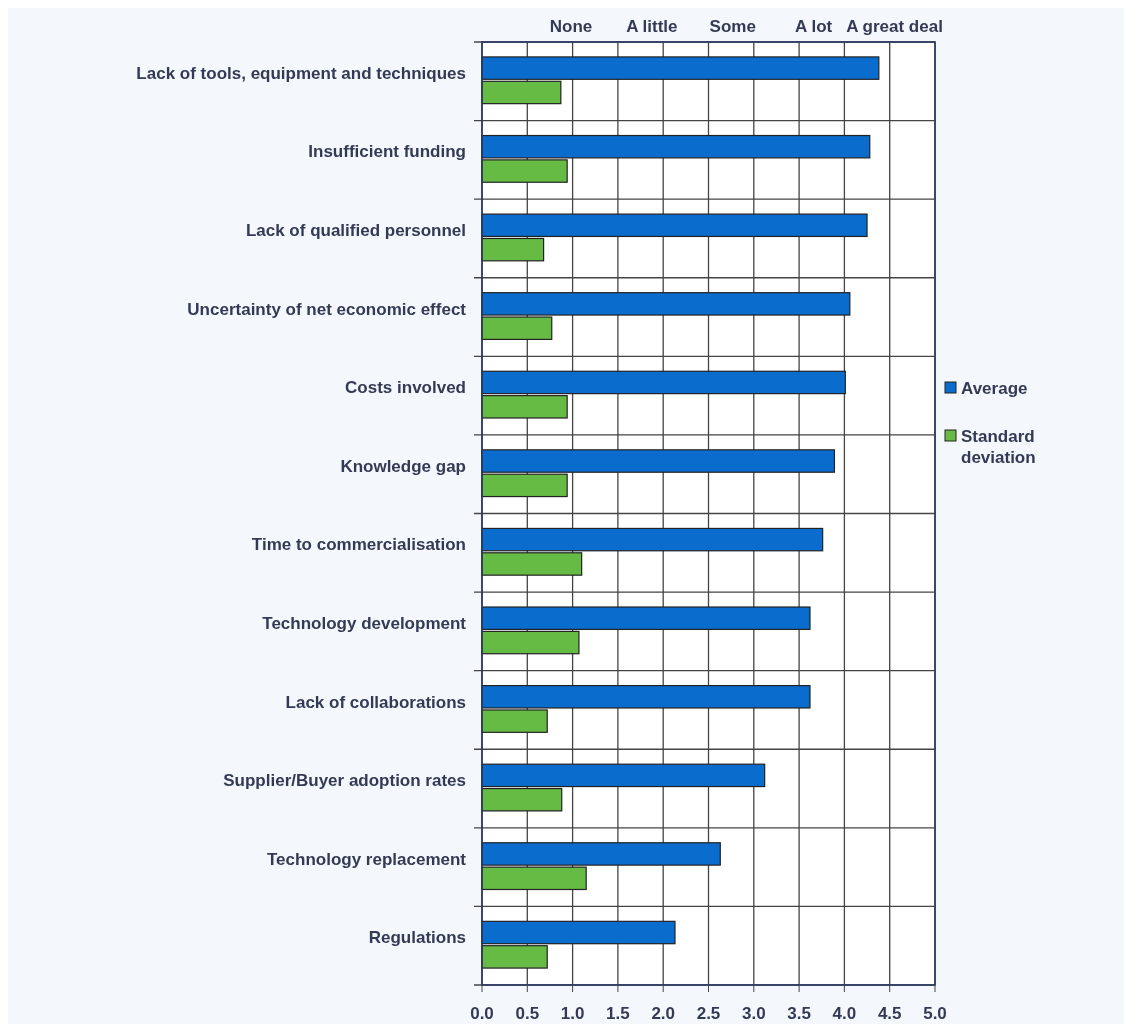  Describe the element at coordinates (618, 1013) in the screenshot. I see `x-tick-label: 1.5` at that location.